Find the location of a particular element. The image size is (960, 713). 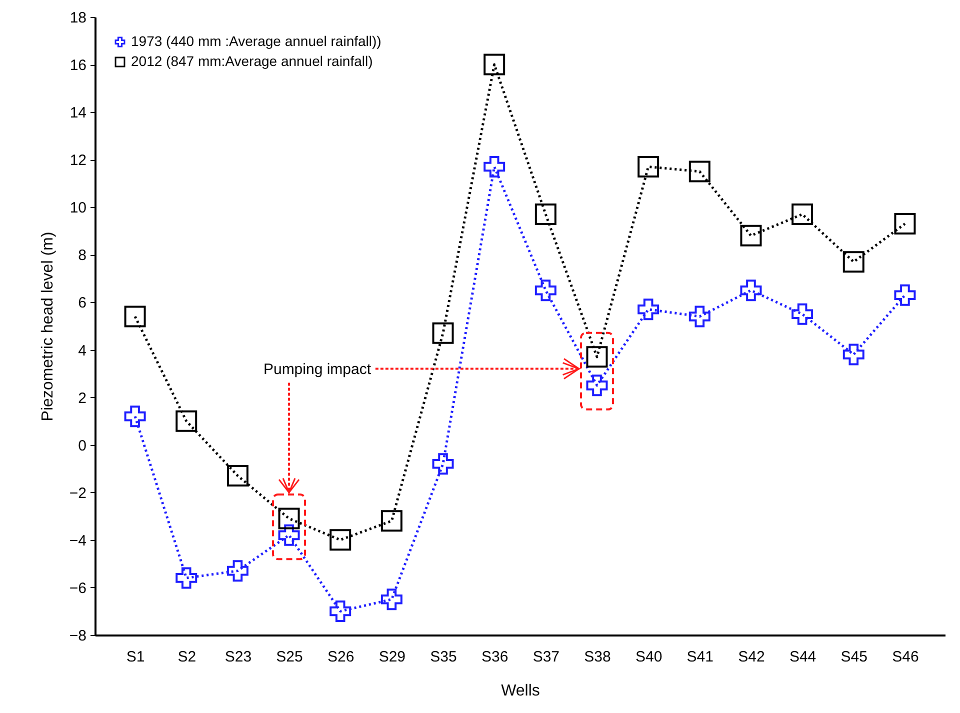

y-tick-label: −2 is located at coordinates (77, 493).